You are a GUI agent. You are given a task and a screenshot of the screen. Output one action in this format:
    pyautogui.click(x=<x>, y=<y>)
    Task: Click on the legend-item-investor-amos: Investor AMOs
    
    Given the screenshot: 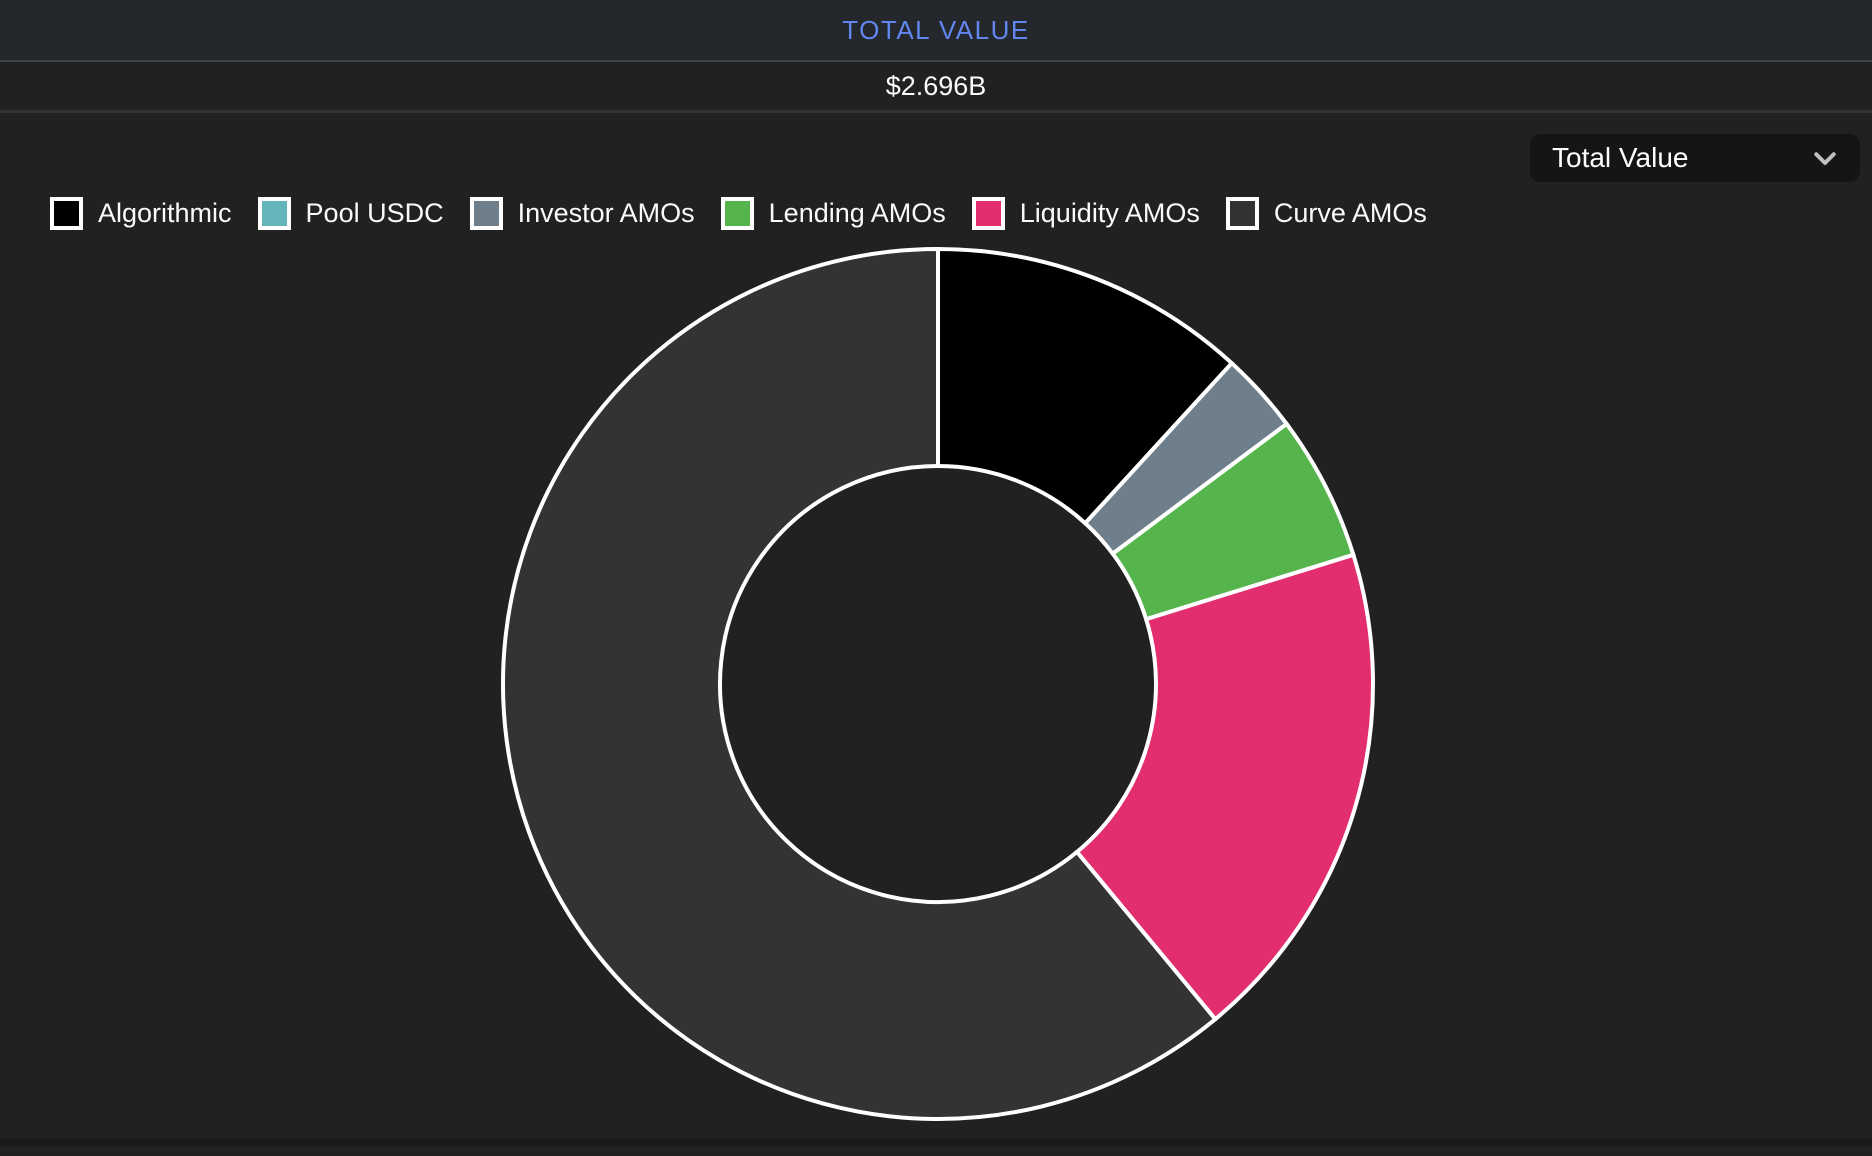 What is the action you would take?
    pyautogui.click(x=582, y=213)
    